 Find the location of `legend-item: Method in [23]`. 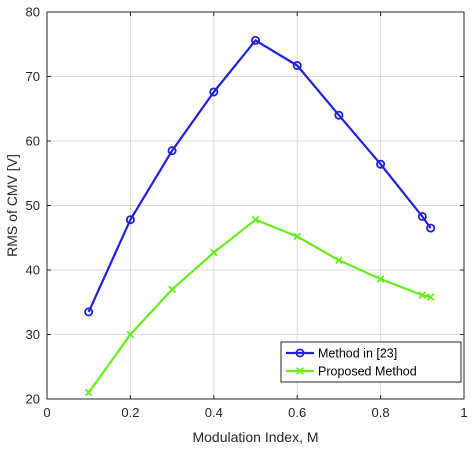

legend-item: Method in [23] is located at coordinates (341, 354).